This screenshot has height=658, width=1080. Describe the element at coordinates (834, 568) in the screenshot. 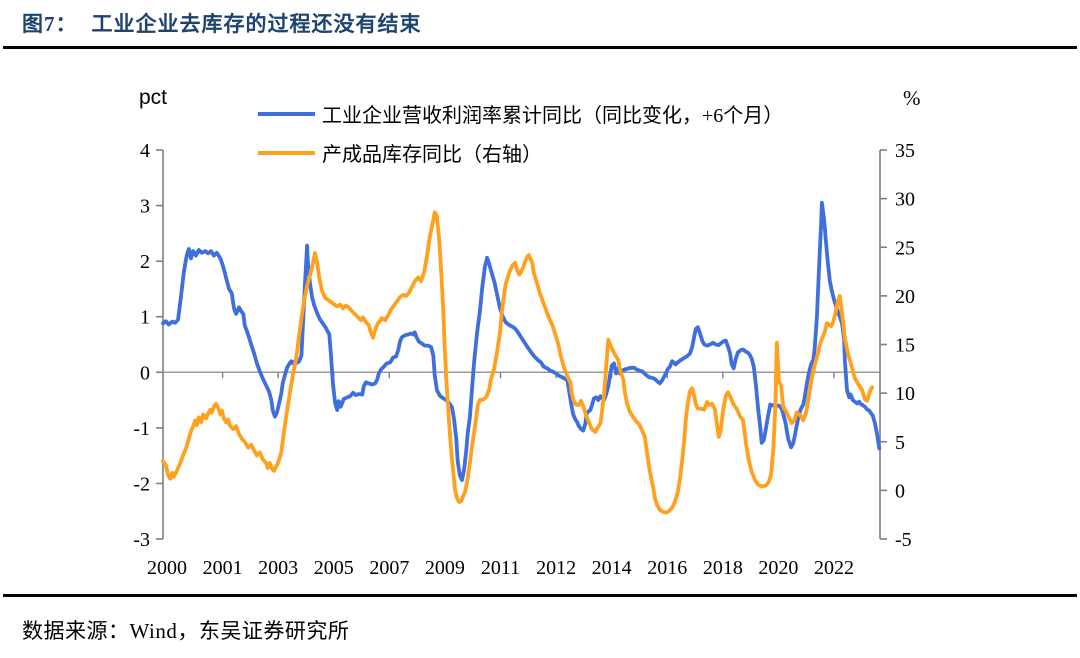

I see `x-axis-year-label: 2022` at that location.